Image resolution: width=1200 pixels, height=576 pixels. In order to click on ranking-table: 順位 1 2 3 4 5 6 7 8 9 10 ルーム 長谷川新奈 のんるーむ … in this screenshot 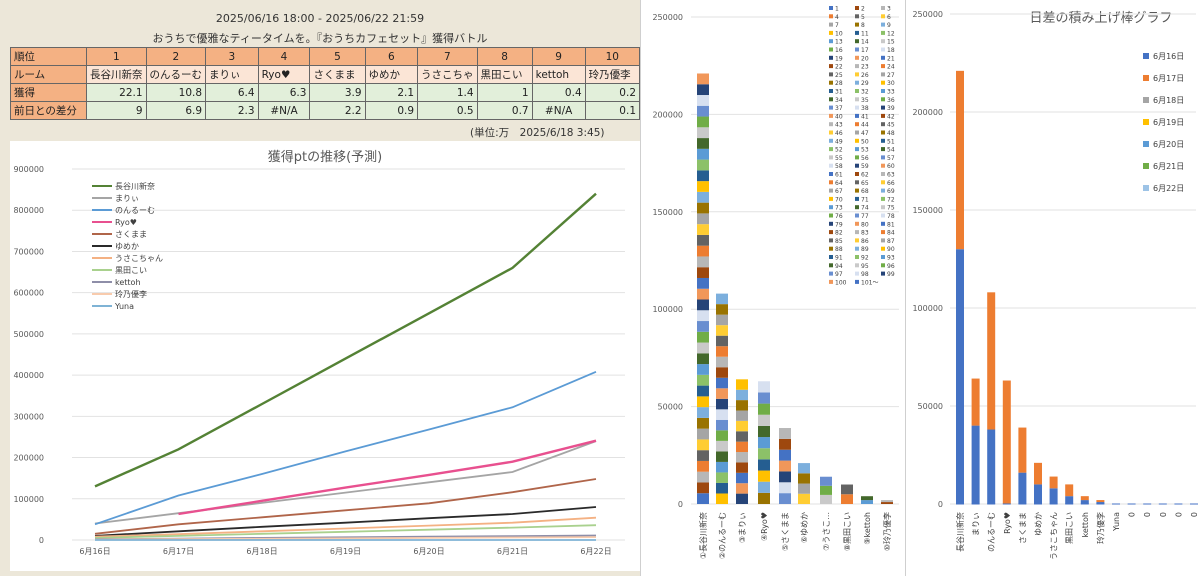, I will do `click(325, 83)`.